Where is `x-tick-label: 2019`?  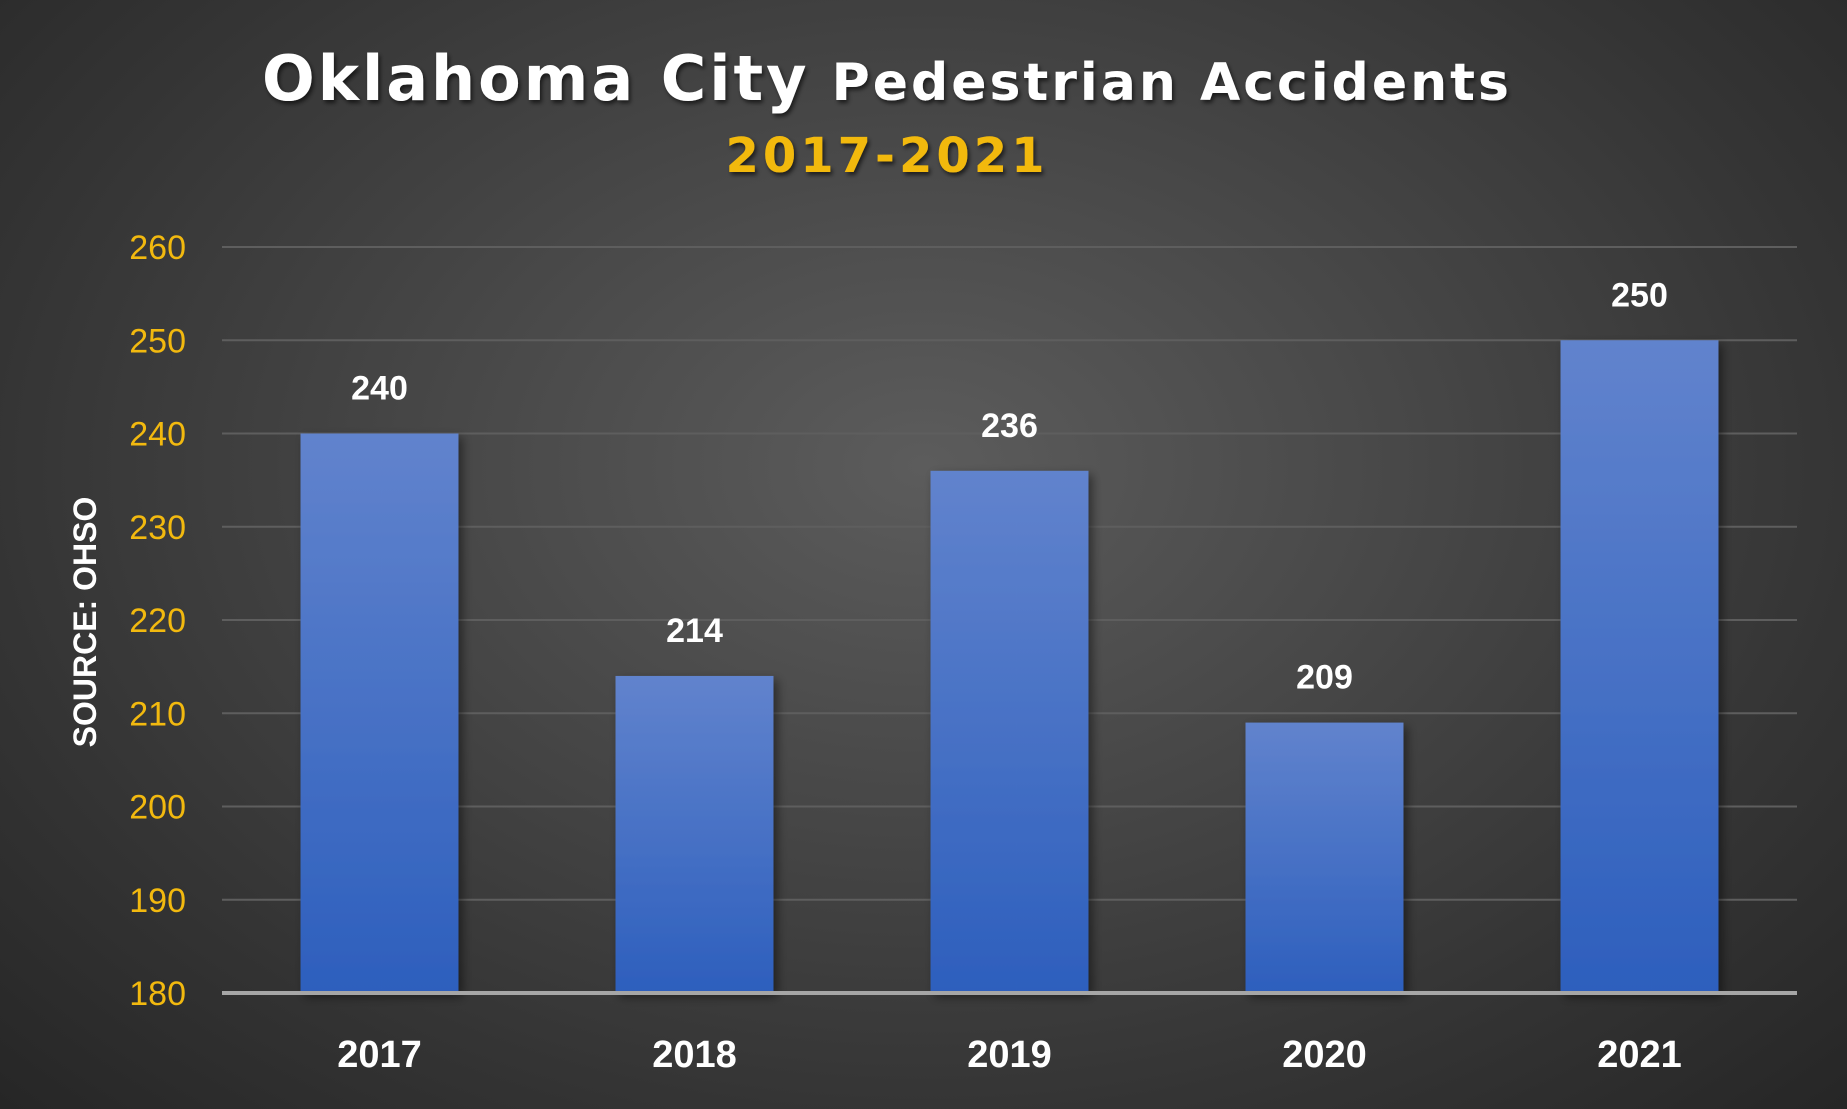
x-tick-label: 2019 is located at coordinates (1009, 1055).